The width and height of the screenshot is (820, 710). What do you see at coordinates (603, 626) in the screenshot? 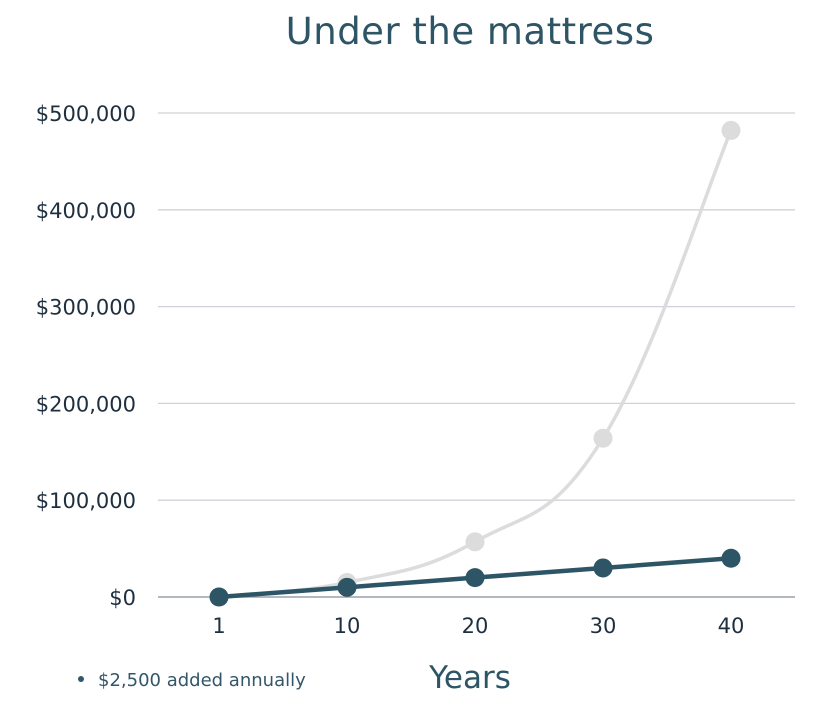
I see `x-tick-label: 30` at bounding box center [603, 626].